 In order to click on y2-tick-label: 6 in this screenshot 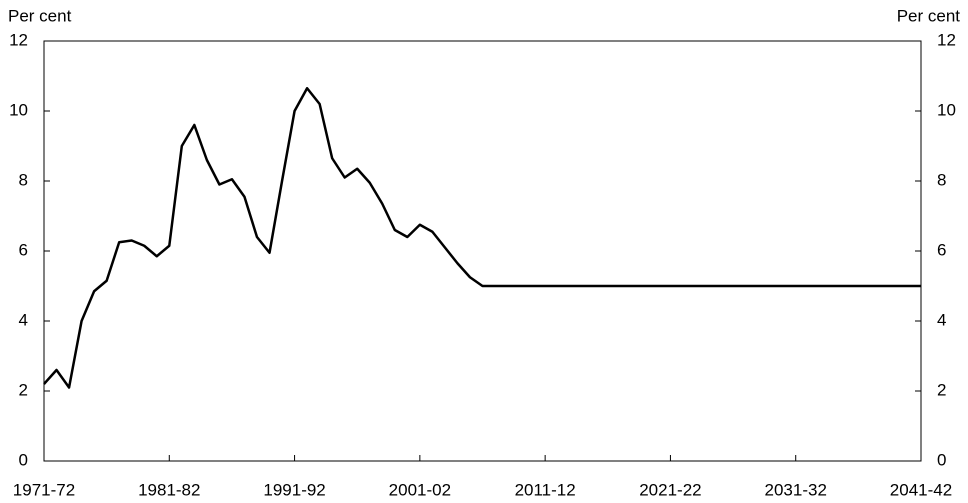, I will do `click(941, 249)`.